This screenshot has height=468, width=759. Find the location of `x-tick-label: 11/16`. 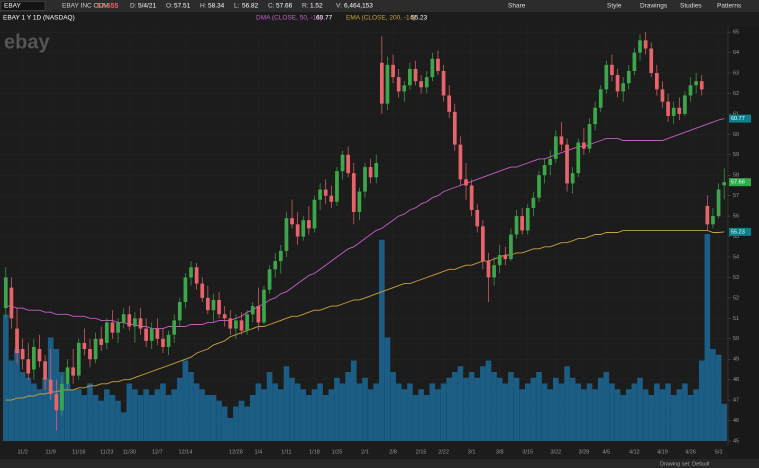

x-tick-label: 11/16 is located at coordinates (78, 452).